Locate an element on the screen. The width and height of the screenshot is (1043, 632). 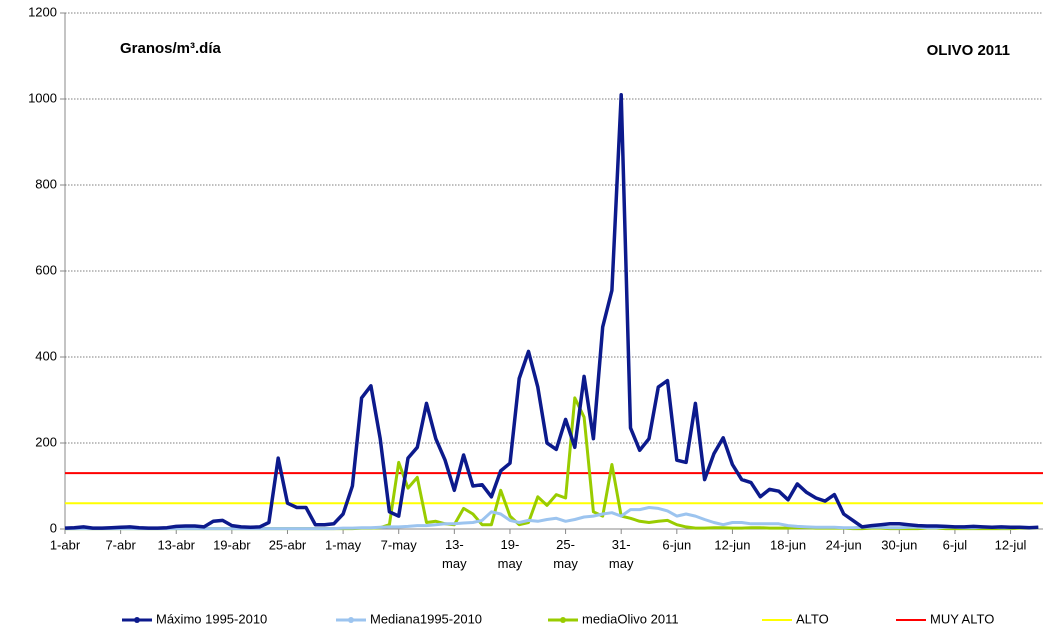
x-tick-label: 7-abr is located at coordinates (120, 544).